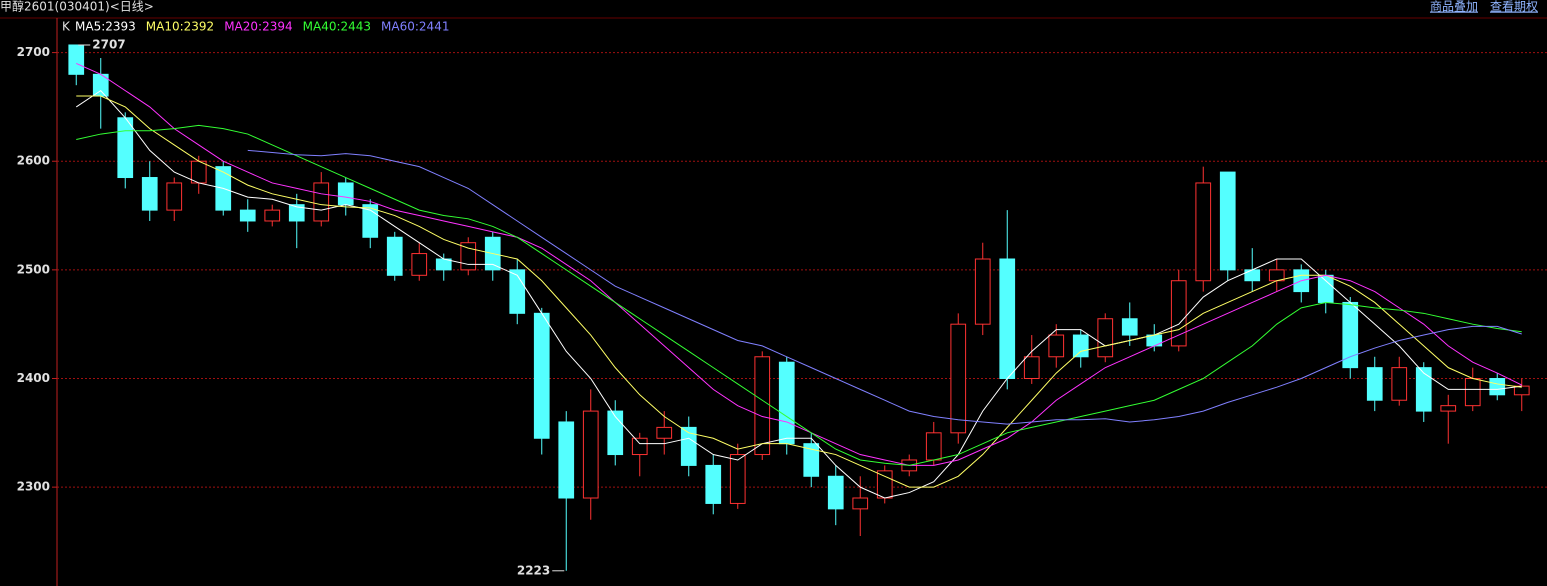 This screenshot has width=1547, height=586. I want to click on y-tick-label: 2500, so click(33, 269).